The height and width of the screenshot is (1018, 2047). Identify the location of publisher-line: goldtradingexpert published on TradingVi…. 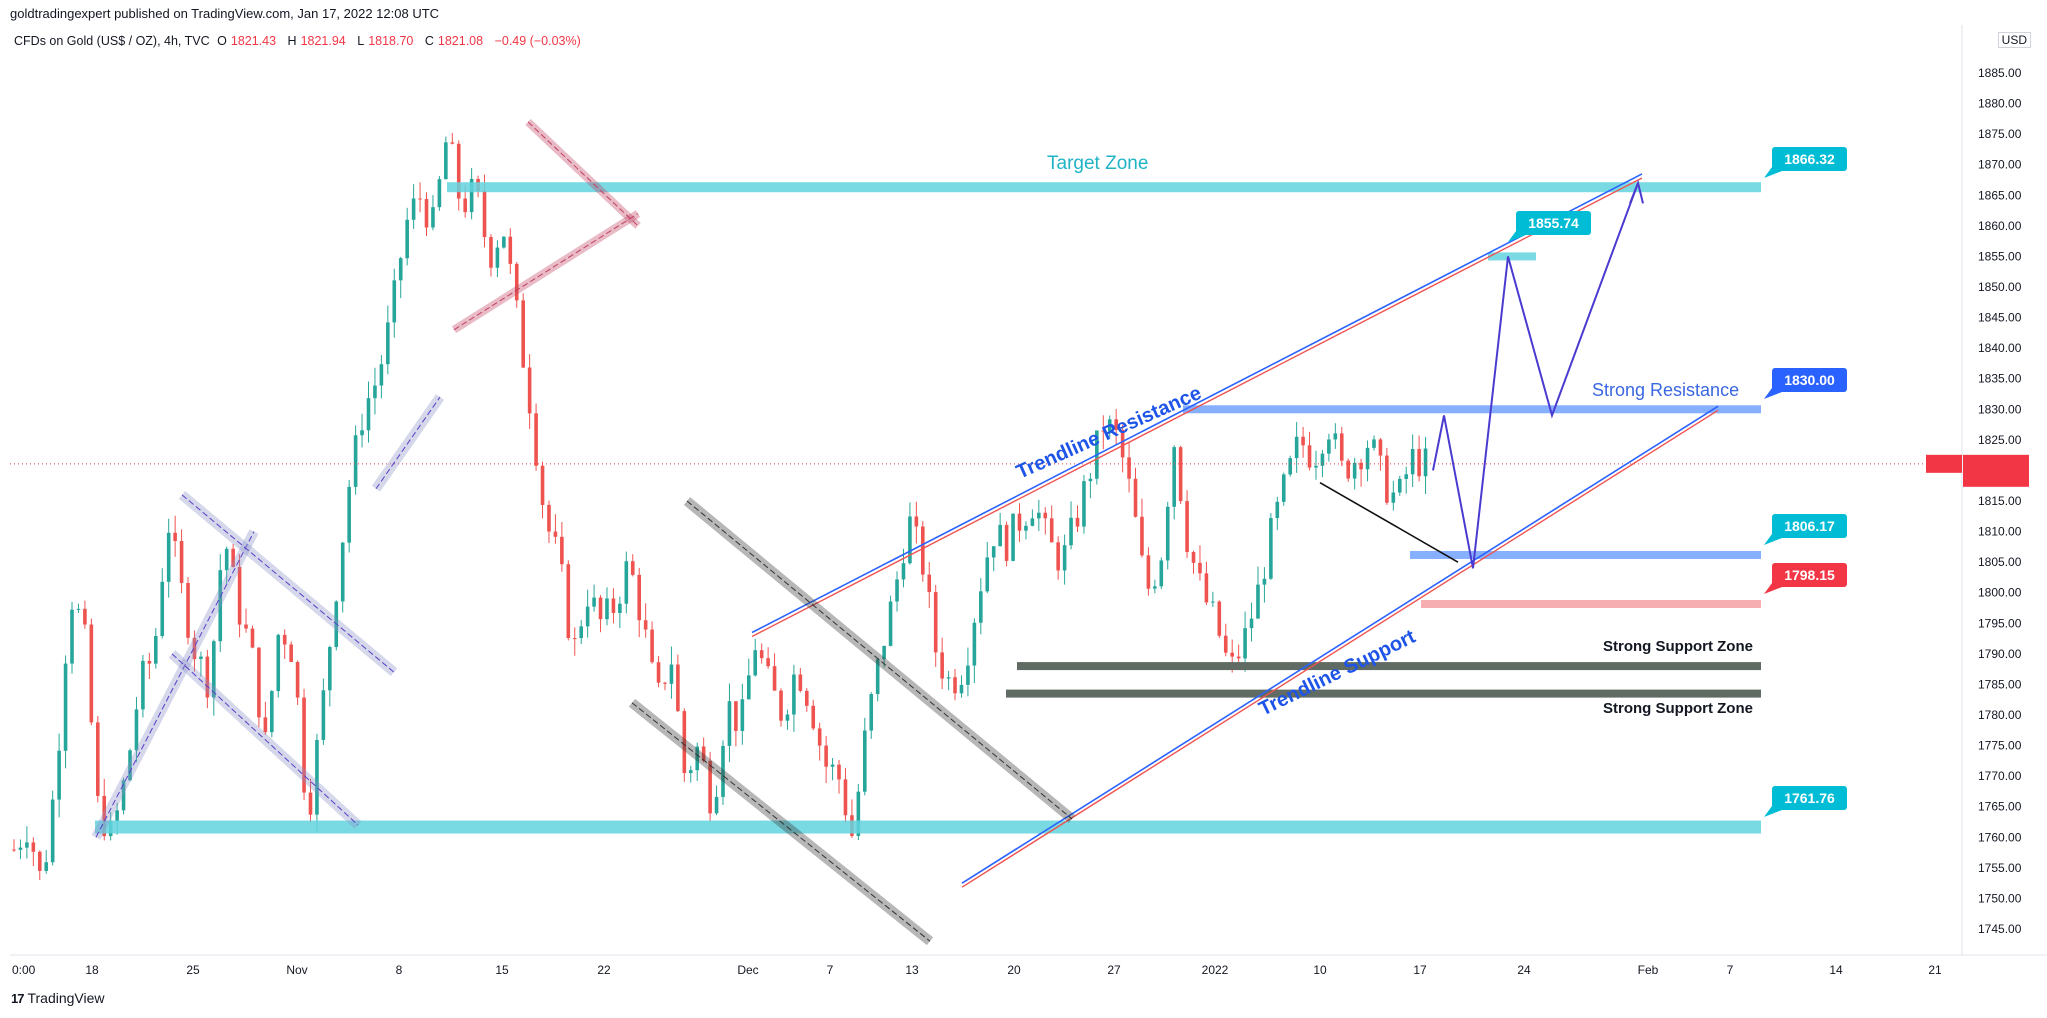
(225, 13).